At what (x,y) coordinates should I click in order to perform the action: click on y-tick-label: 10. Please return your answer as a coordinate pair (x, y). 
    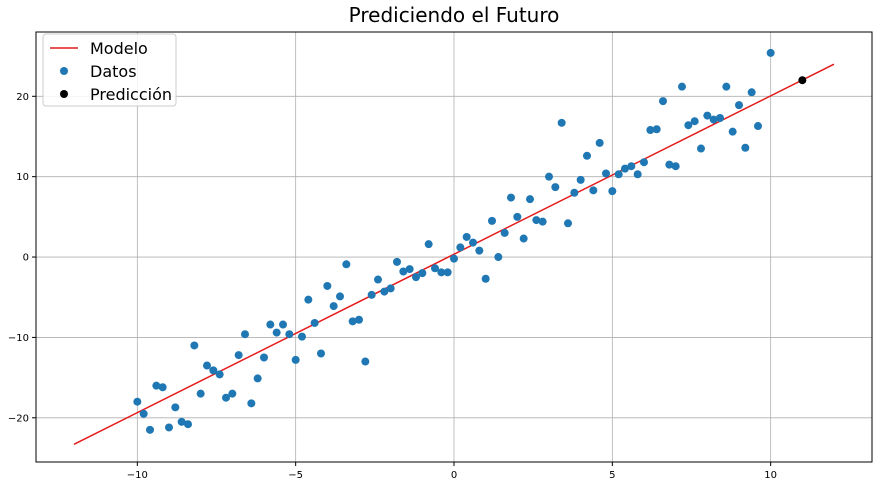
    Looking at the image, I should click on (22, 177).